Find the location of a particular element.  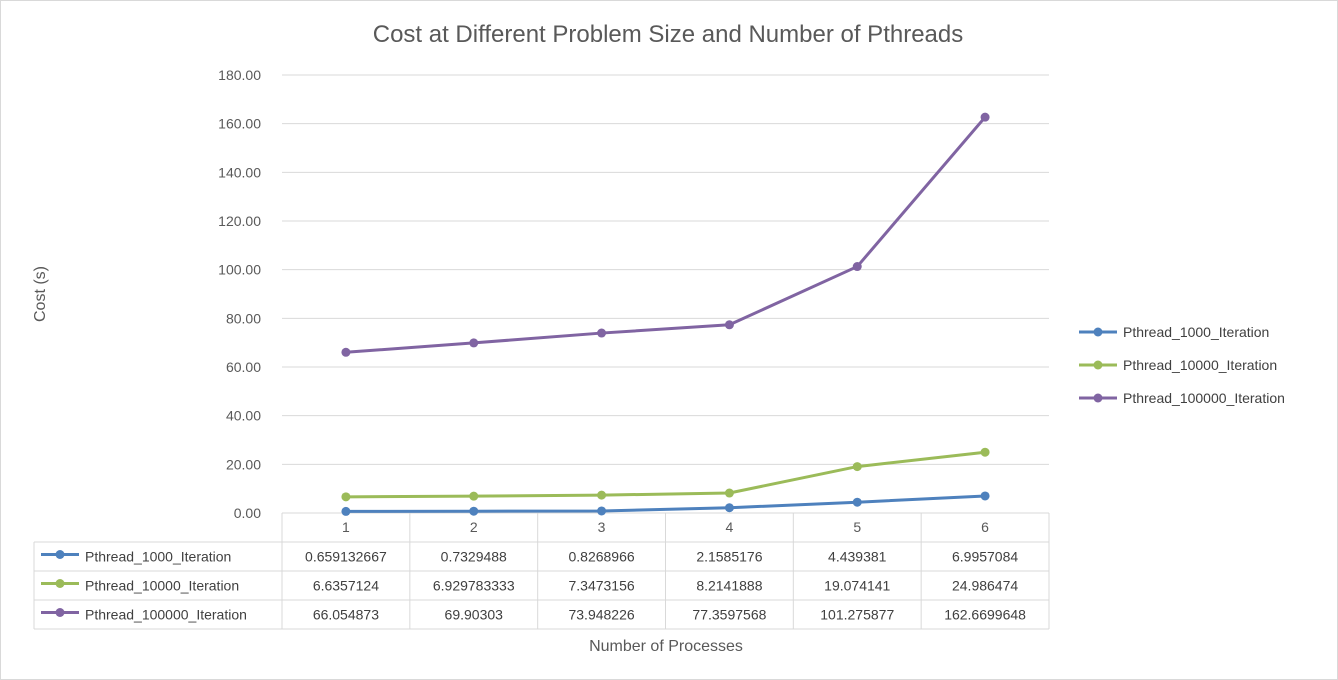

table-series-label: Pthread_10000_Iteration is located at coordinates (162, 586).